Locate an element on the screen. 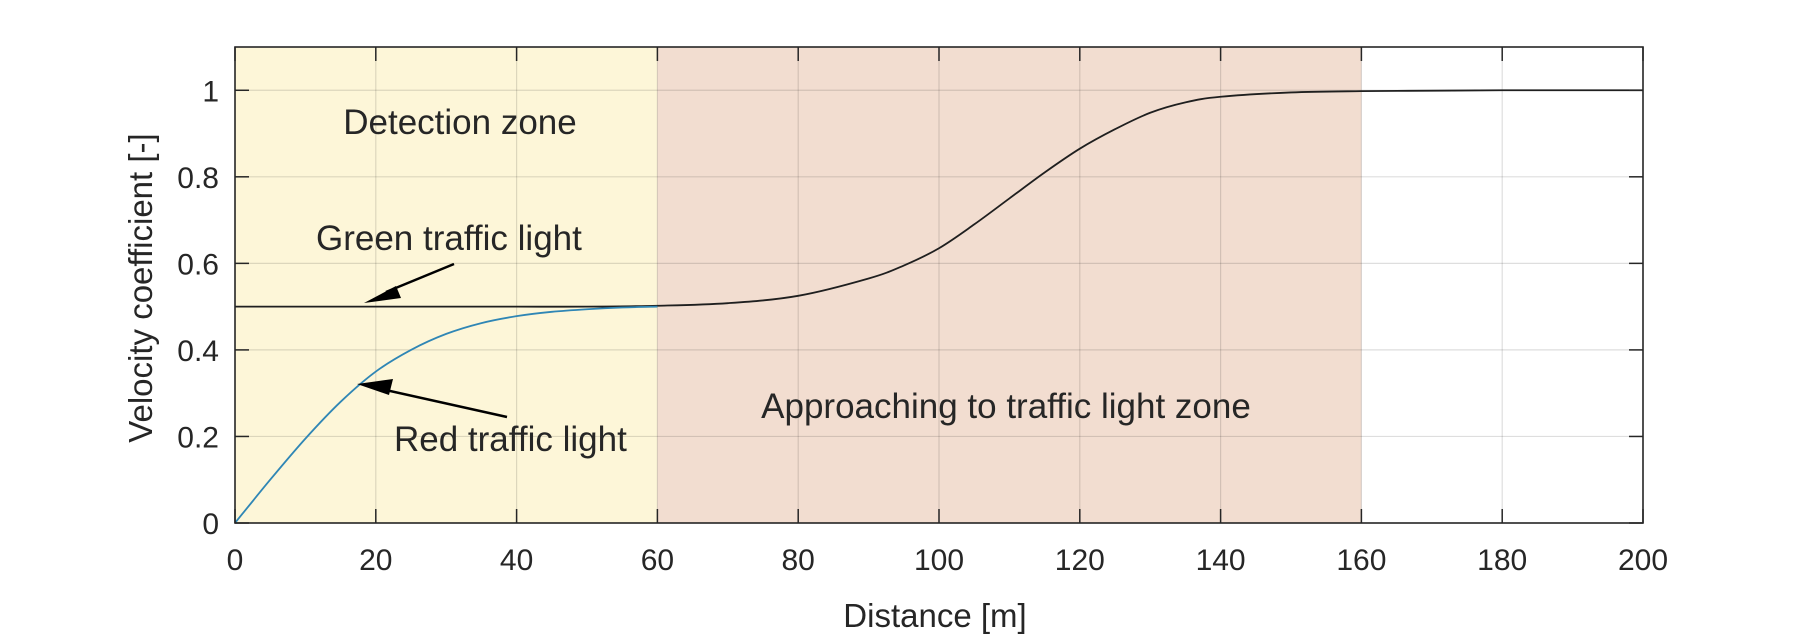 This screenshot has height=635, width=1807. annotation-green-traffic-light: Green traffic light is located at coordinates (449, 238).